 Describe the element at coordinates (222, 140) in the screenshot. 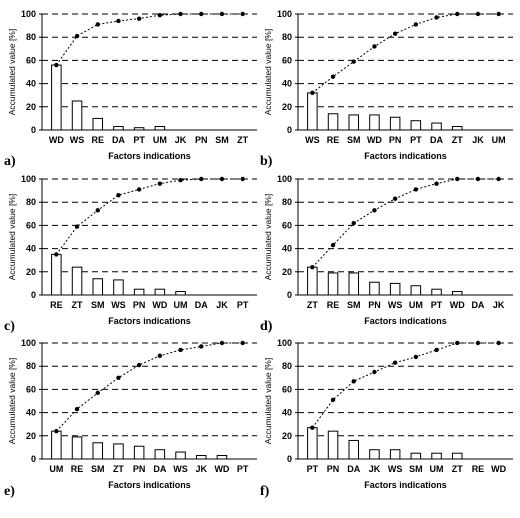

I see `category-label: SM` at that location.